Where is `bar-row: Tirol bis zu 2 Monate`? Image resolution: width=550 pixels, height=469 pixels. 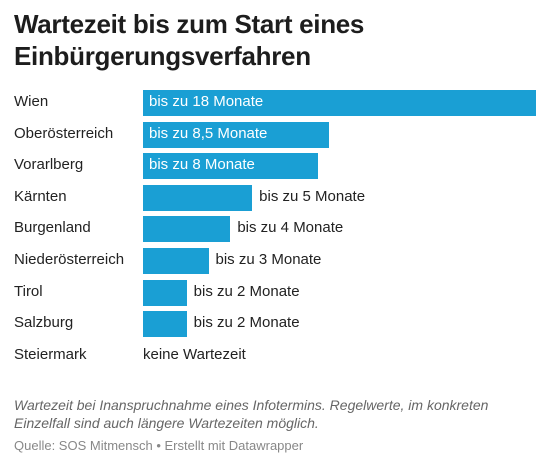 bar-row: Tirol bis zu 2 Monate is located at coordinates (275, 294).